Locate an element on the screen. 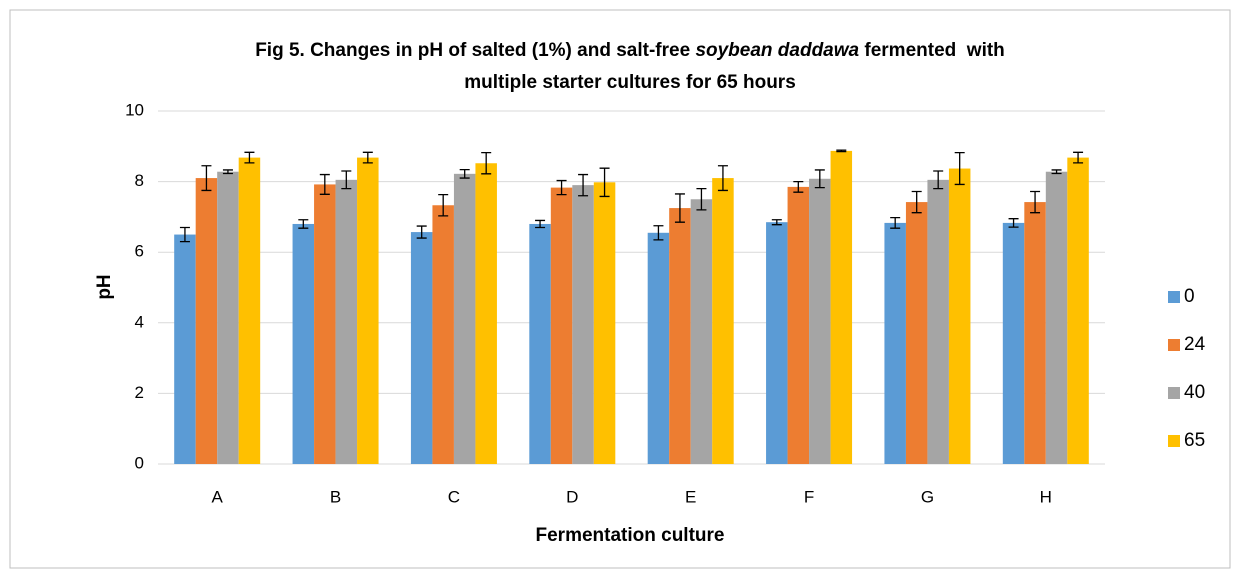 Image resolution: width=1238 pixels, height=577 pixels. title-part: fermented with is located at coordinates (932, 50).